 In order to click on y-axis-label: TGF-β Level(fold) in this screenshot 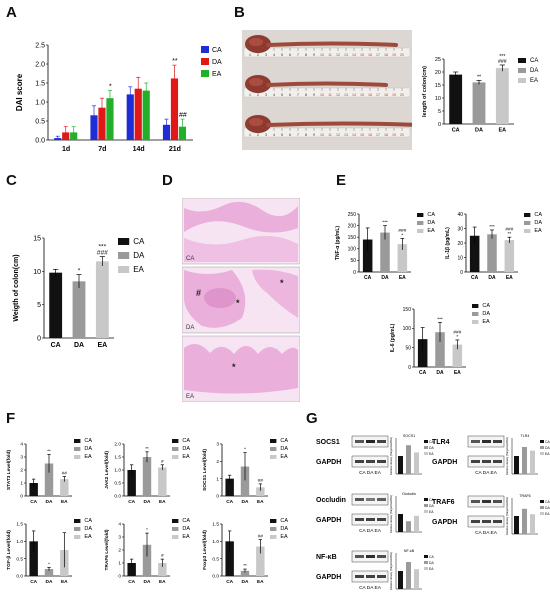, I will do `click(9, 550)`.